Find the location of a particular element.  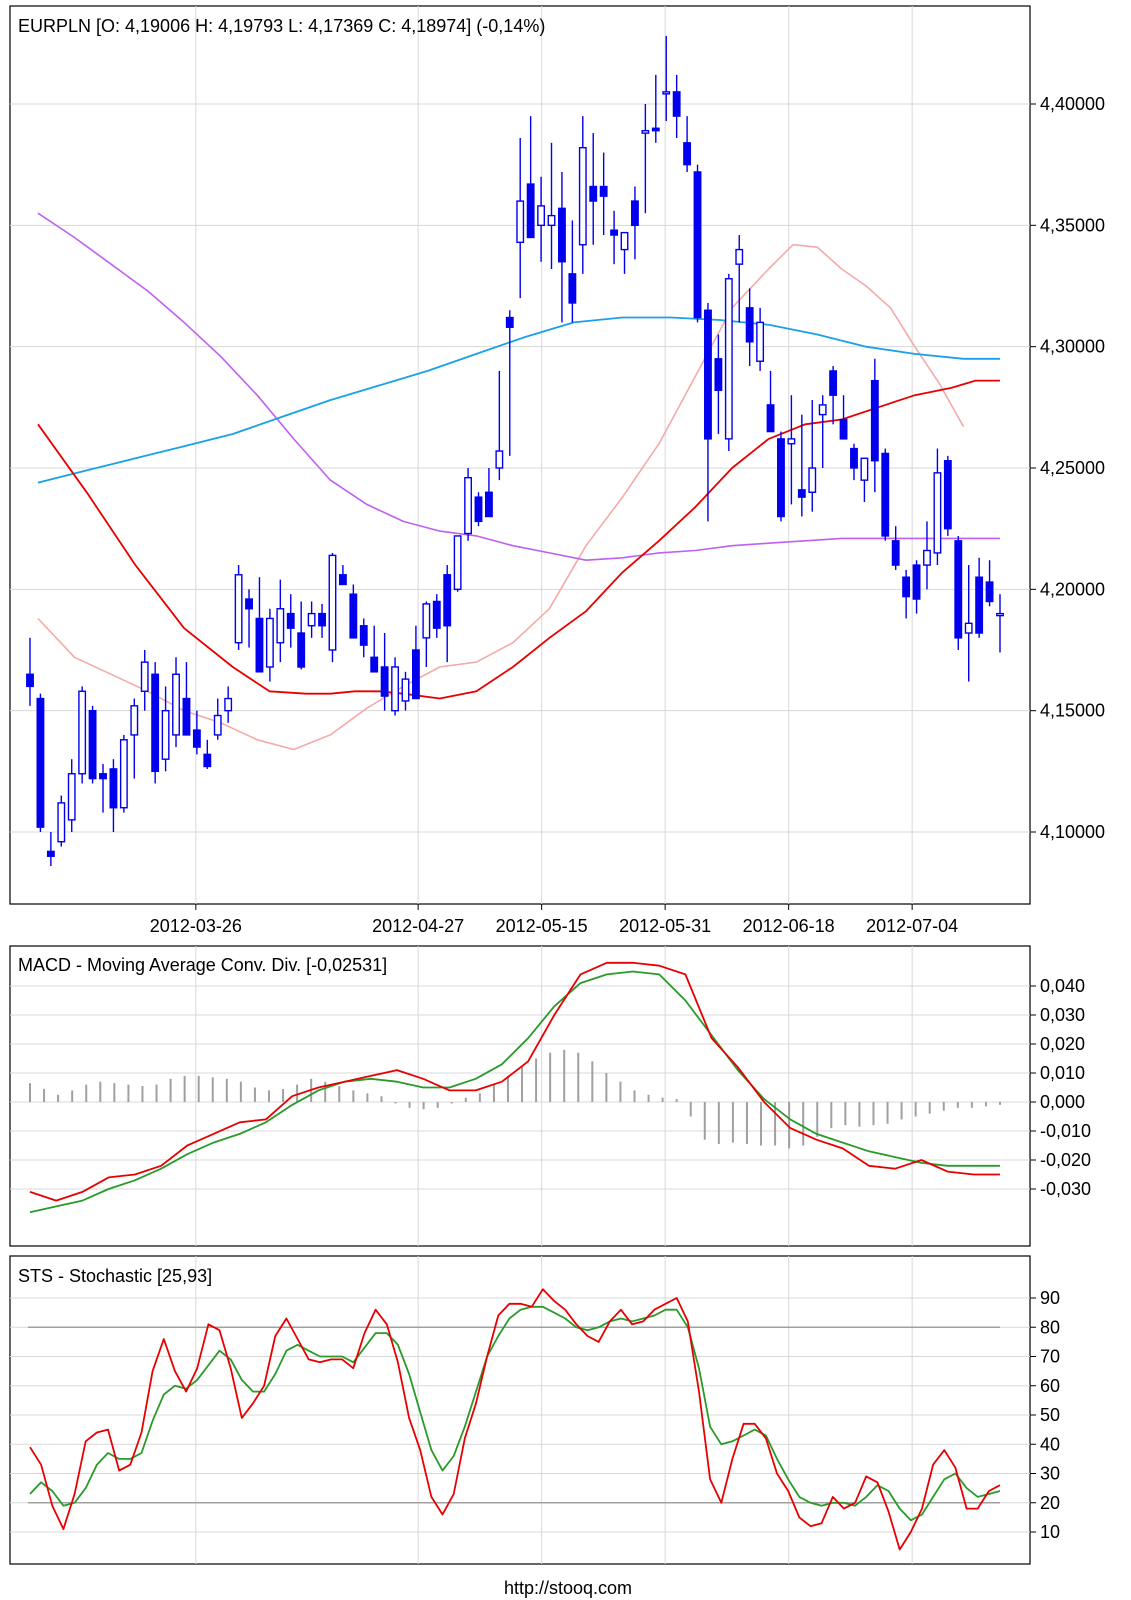

price-x-tick-label: 2012-05-31 is located at coordinates (665, 926).